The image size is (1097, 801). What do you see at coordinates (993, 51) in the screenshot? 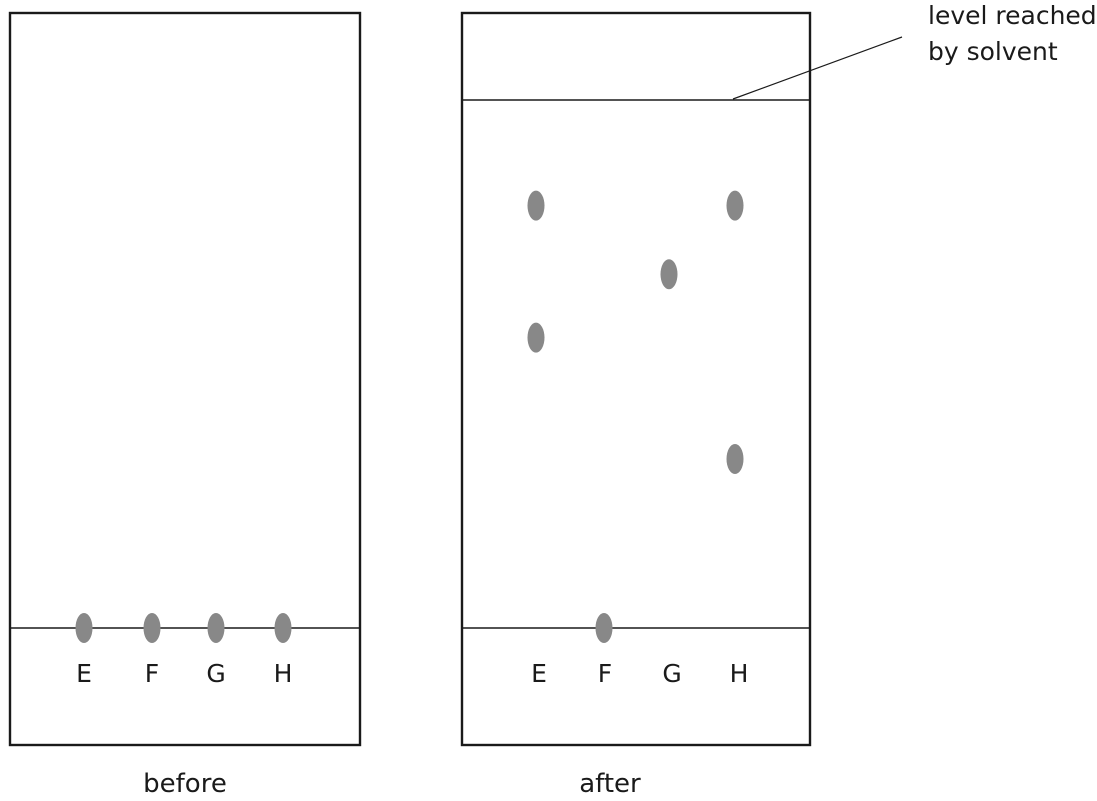
I see `solvent-front-label-line2: by solvent` at bounding box center [993, 51].